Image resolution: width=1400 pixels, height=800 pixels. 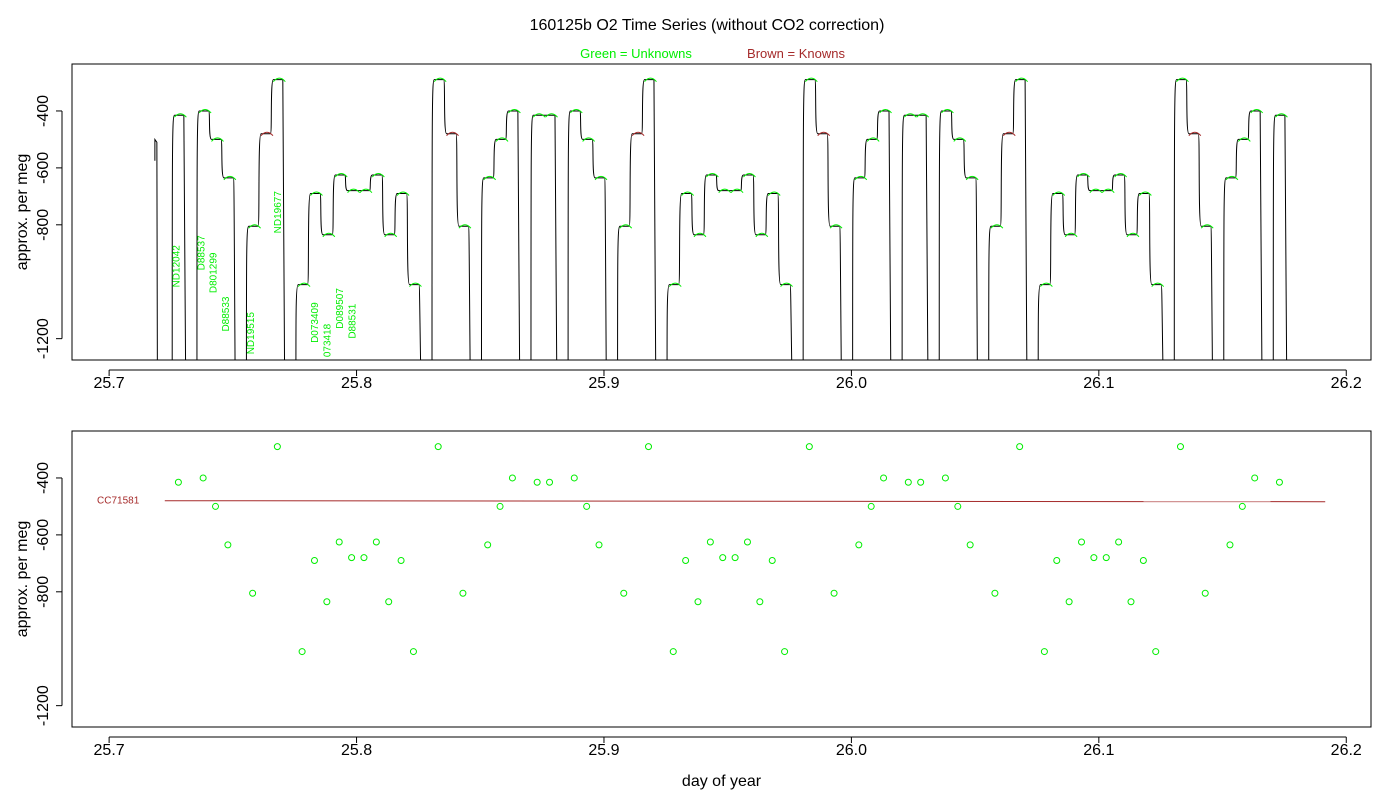 What do you see at coordinates (745, 501) in the screenshot?
I see `known-standard-line` at bounding box center [745, 501].